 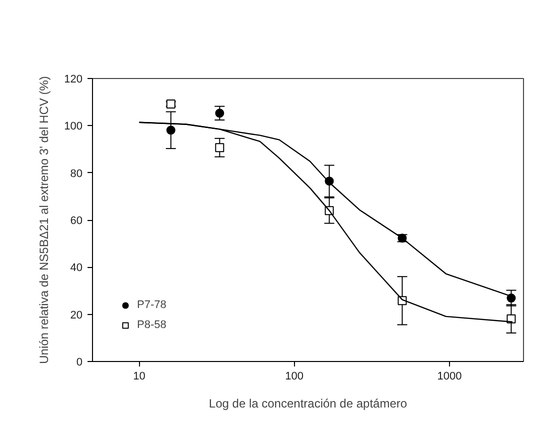 What do you see at coordinates (449, 376) in the screenshot?
I see `x-tick-label: 1000` at bounding box center [449, 376].